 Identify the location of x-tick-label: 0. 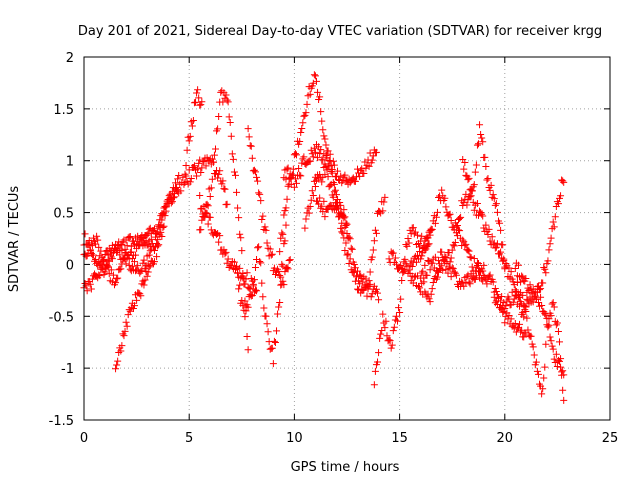
(84, 438).